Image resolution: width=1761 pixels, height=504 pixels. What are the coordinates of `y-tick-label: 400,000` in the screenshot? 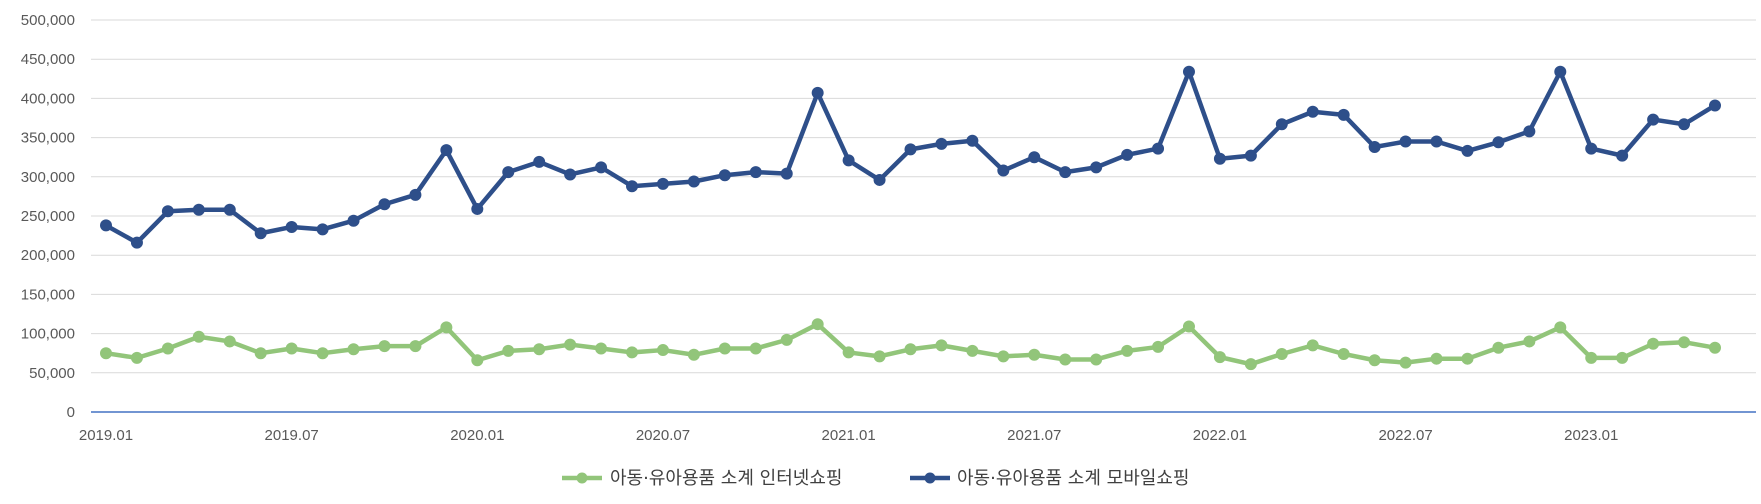 It's located at (48, 98).